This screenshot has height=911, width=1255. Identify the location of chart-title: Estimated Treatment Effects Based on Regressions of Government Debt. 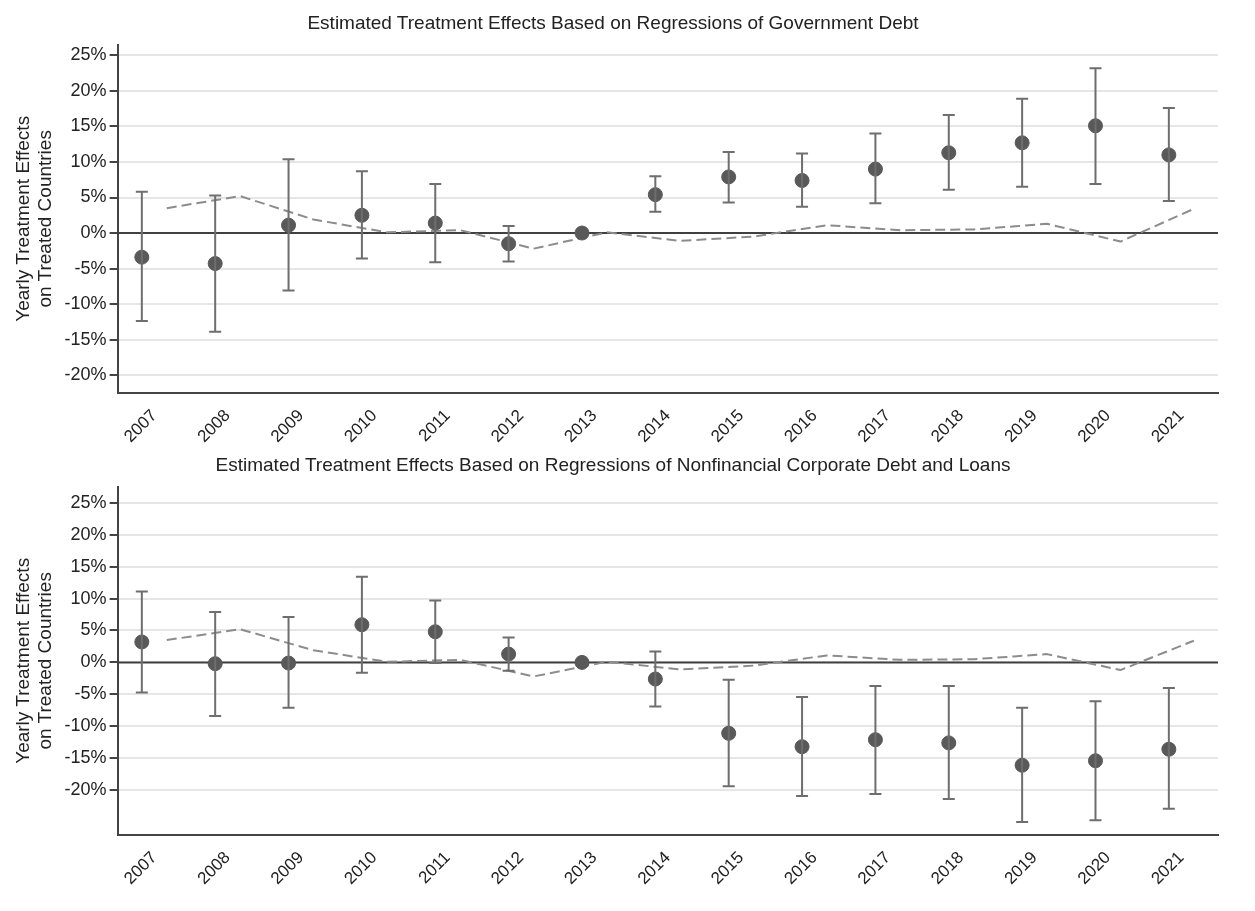
(613, 22).